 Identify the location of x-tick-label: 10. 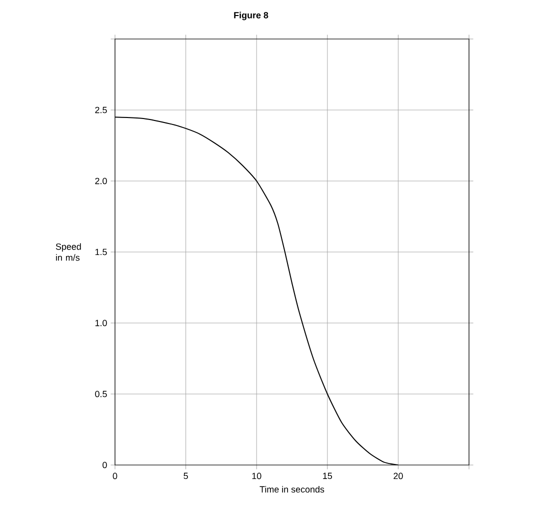
(257, 476).